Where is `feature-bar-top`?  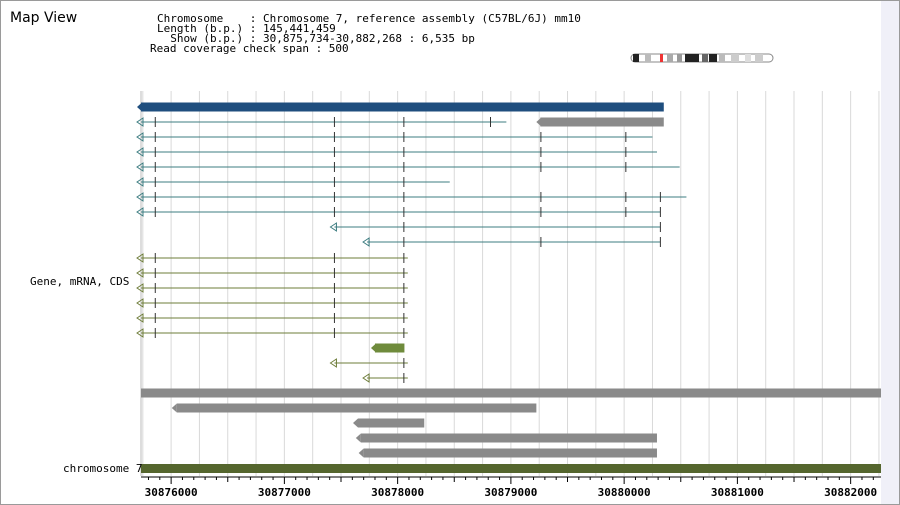 feature-bar-top is located at coordinates (600, 122).